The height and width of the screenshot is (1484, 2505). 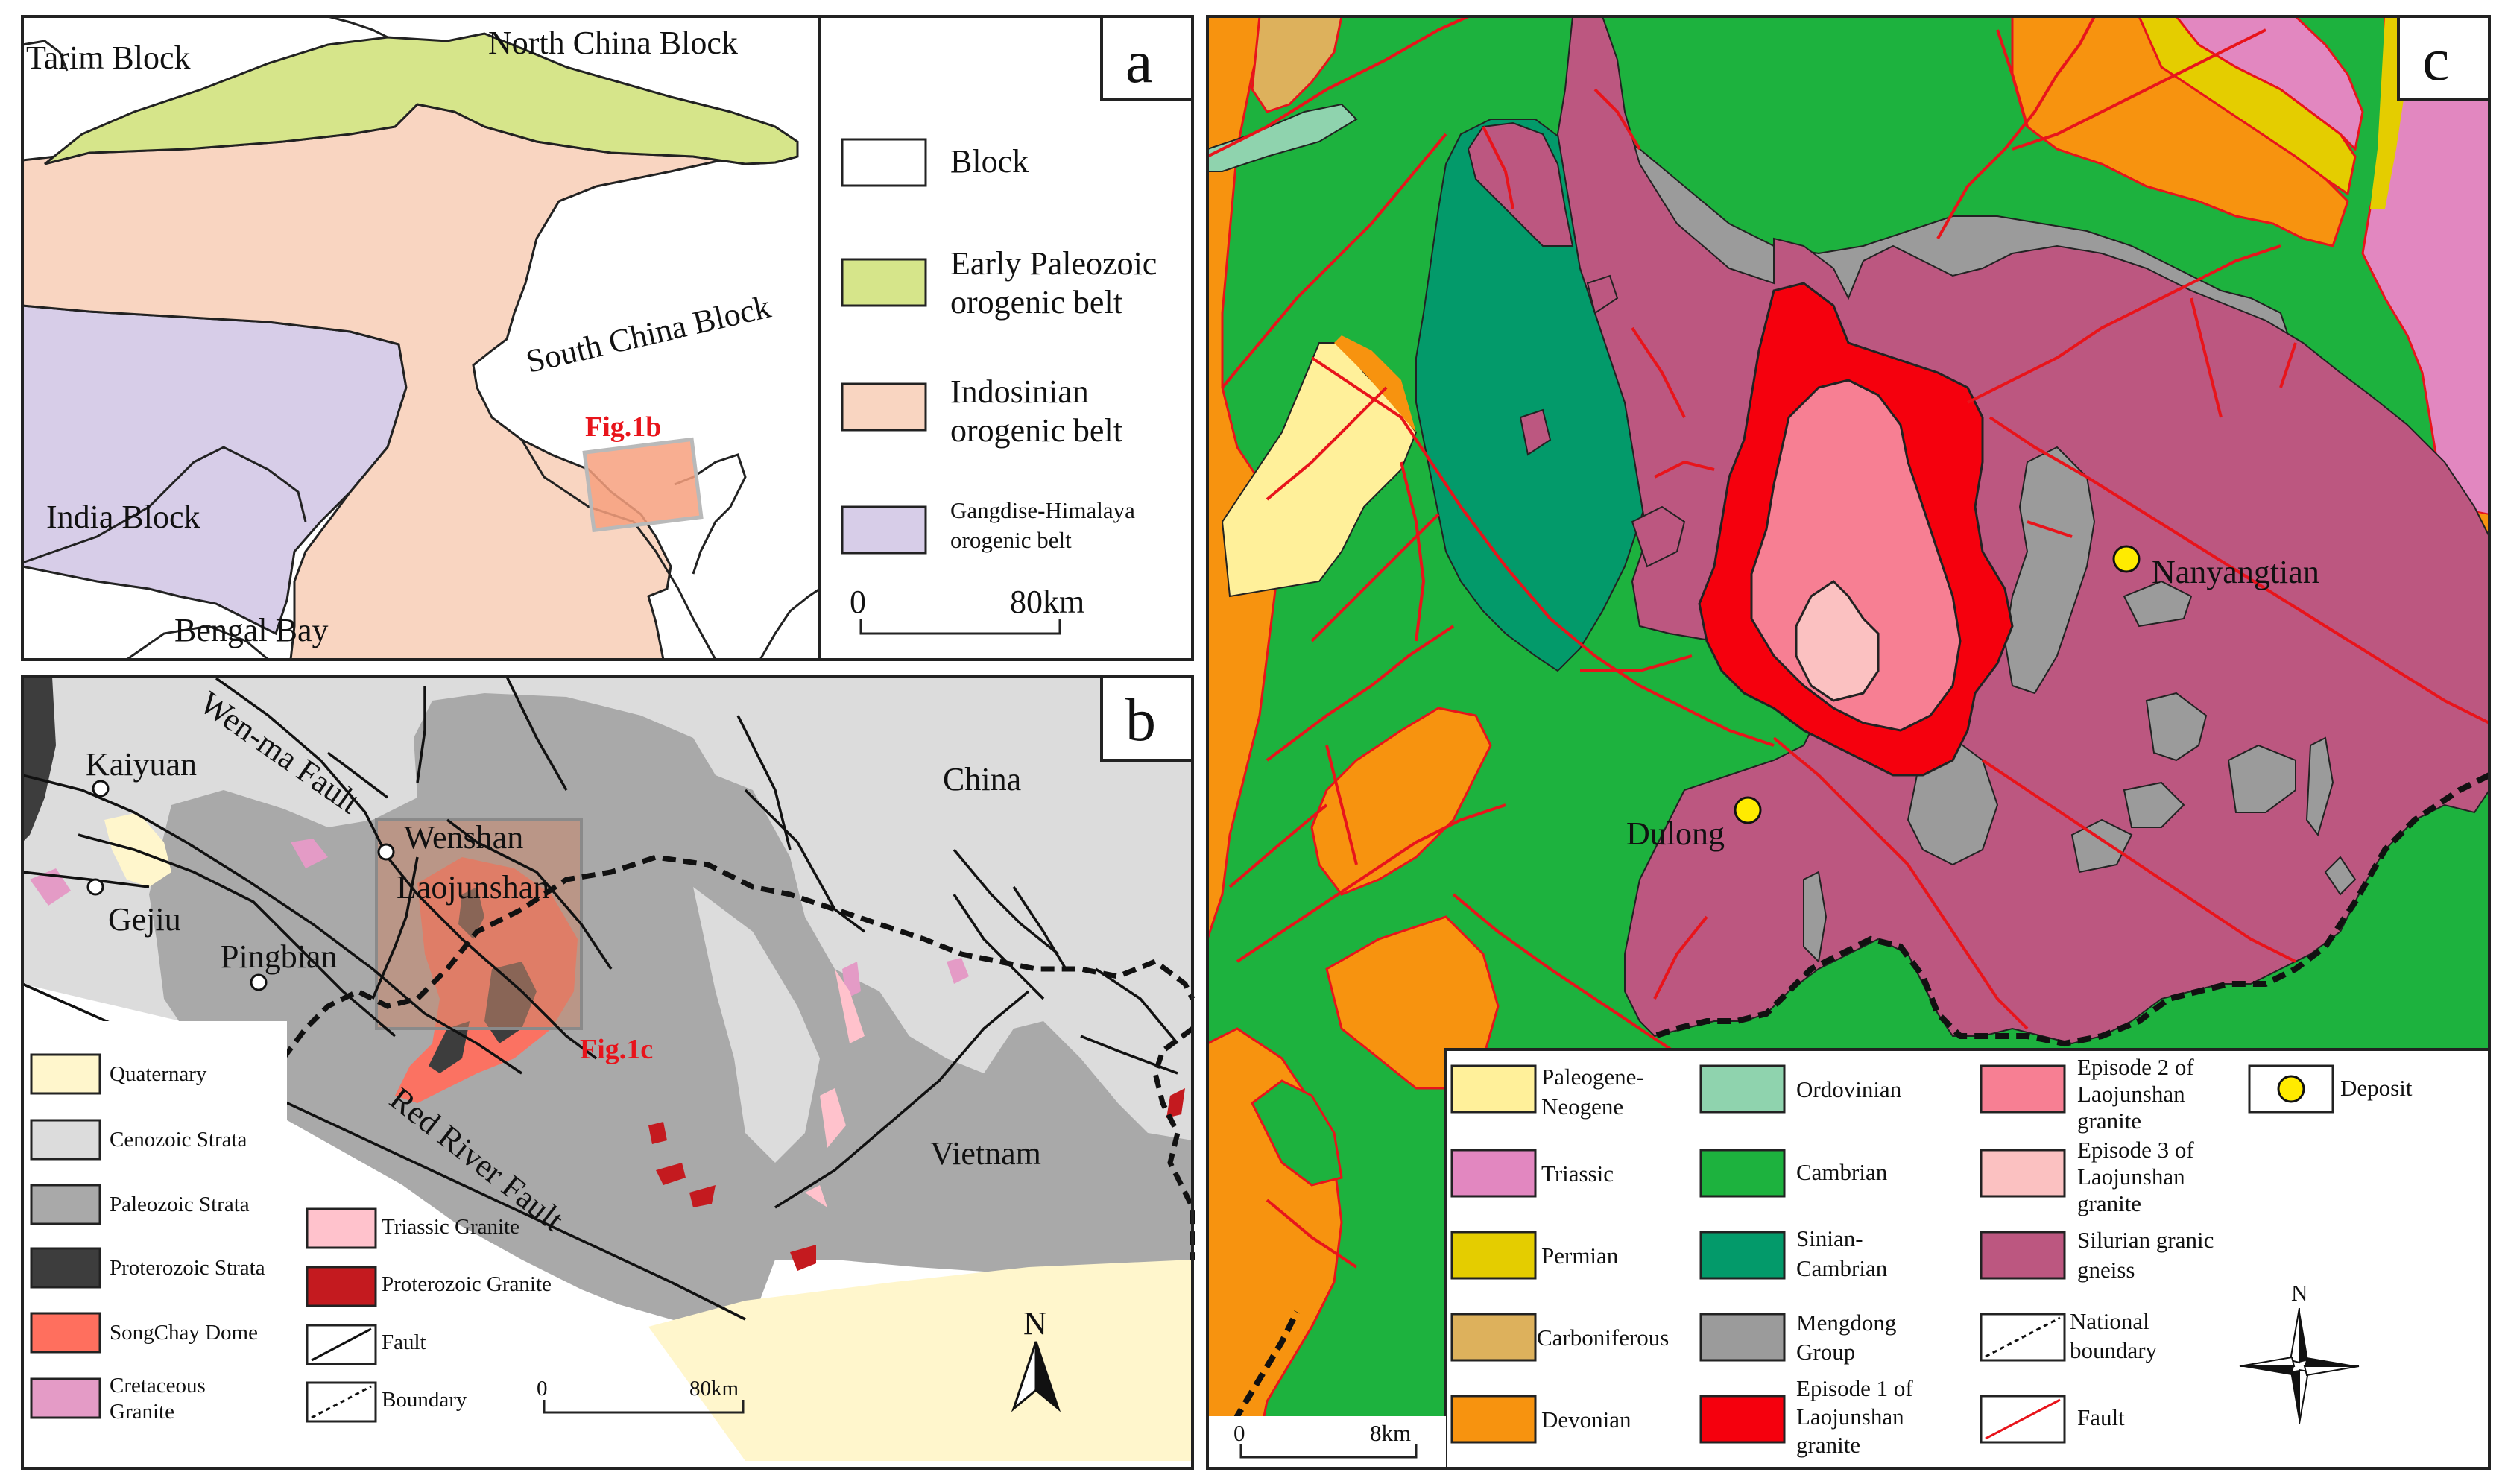 What do you see at coordinates (982, 779) in the screenshot?
I see `china-label: China` at bounding box center [982, 779].